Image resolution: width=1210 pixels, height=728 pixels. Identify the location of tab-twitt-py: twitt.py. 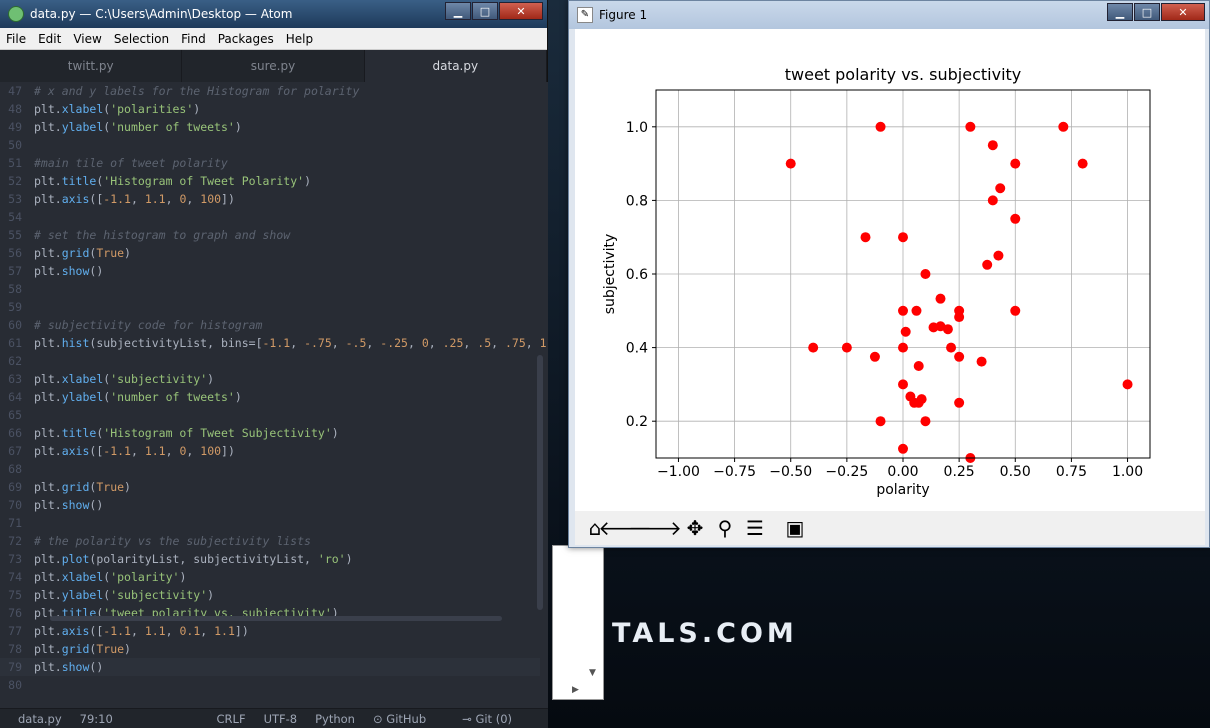
(91, 66).